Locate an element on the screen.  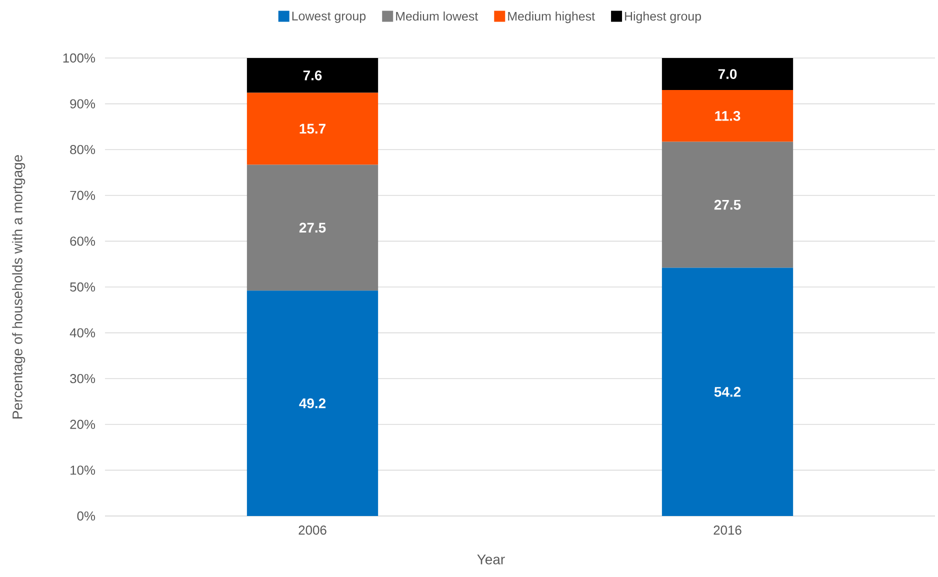
y-tick-label: 100% is located at coordinates (79, 58).